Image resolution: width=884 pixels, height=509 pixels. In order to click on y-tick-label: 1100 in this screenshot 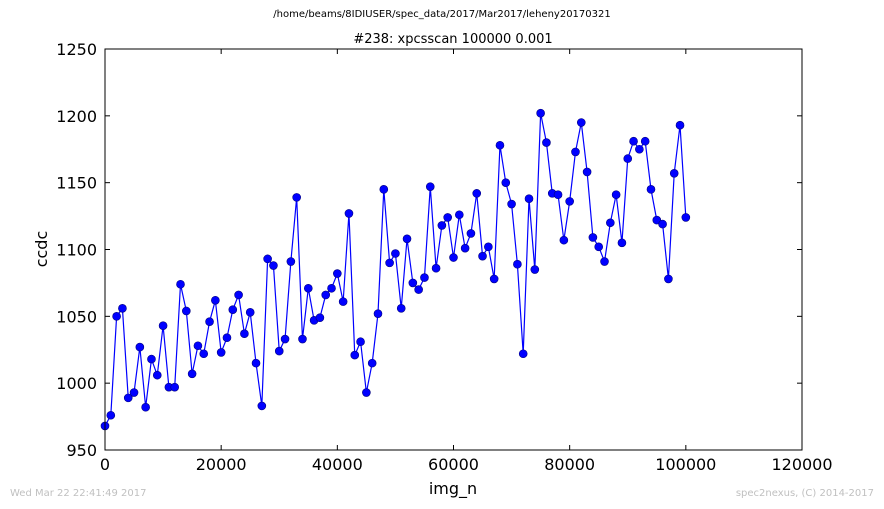, I will do `click(76, 250)`.